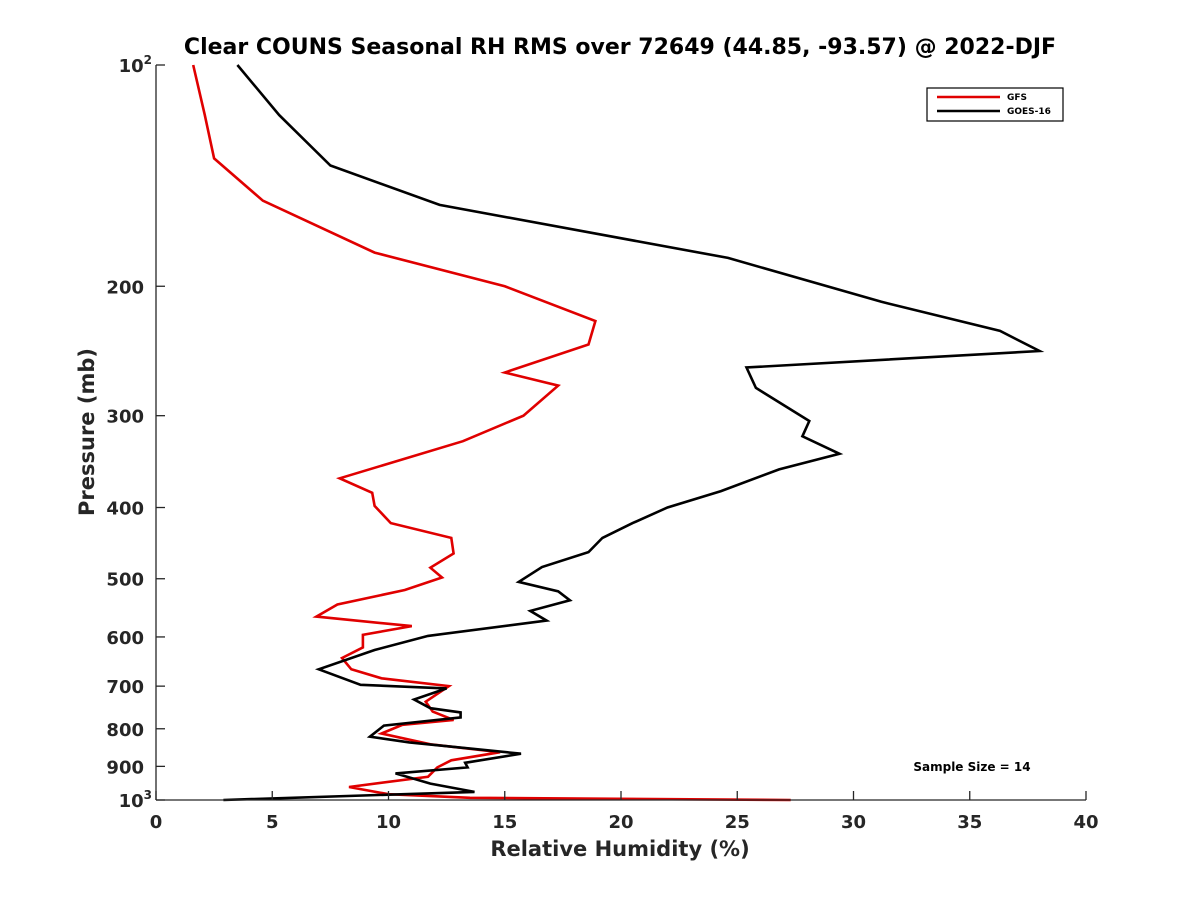 Image resolution: width=1200 pixels, height=900 pixels. Describe the element at coordinates (619, 849) in the screenshot. I see `x-axis-label: Relative Humidity (%)` at that location.